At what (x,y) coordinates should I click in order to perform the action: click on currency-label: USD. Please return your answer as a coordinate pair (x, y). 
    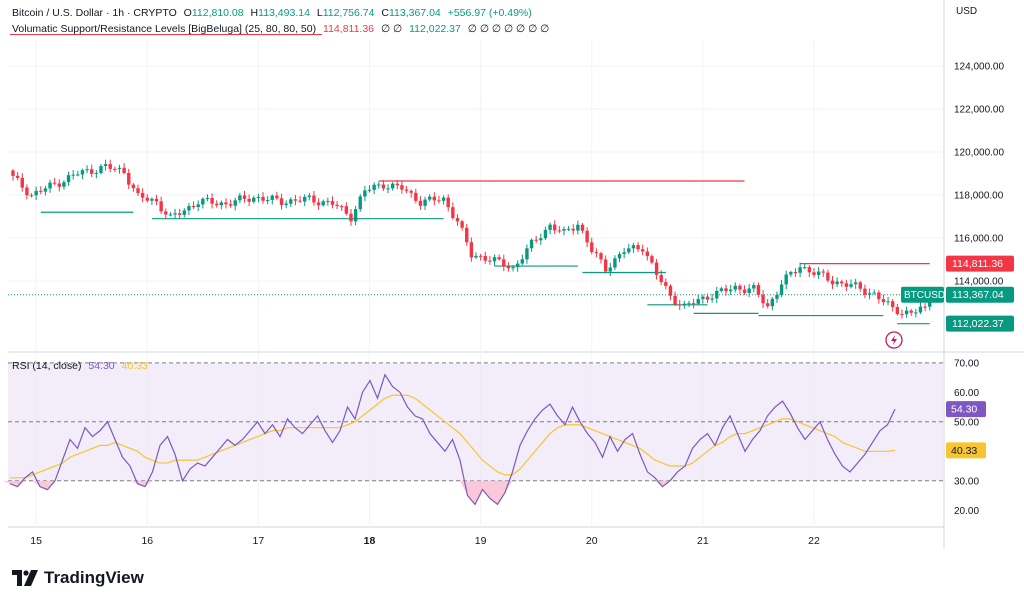
    Looking at the image, I should click on (967, 11).